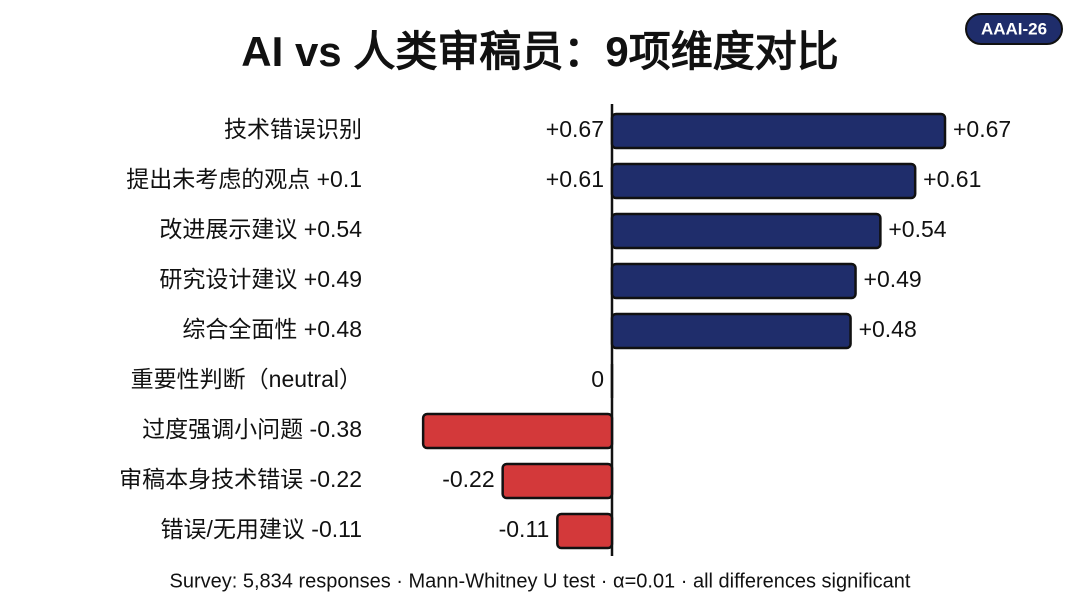  Describe the element at coordinates (240, 479) in the screenshot. I see `category-label: 审稿本身技术错误 -0.22` at that location.